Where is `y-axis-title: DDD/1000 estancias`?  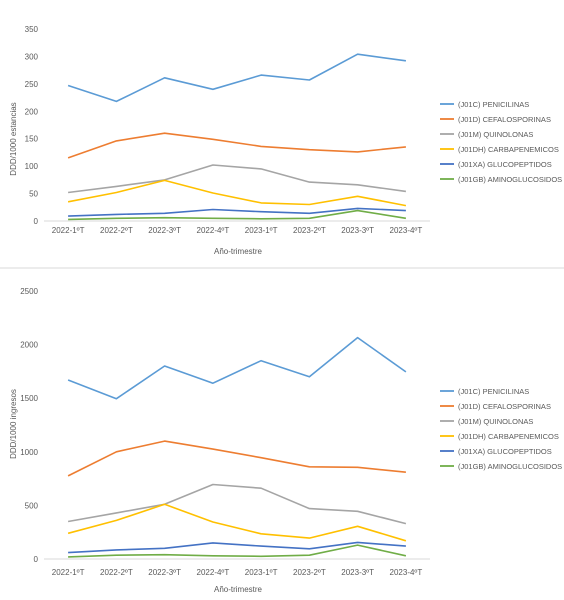 y-axis-title: DDD/1000 estancias is located at coordinates (13, 138).